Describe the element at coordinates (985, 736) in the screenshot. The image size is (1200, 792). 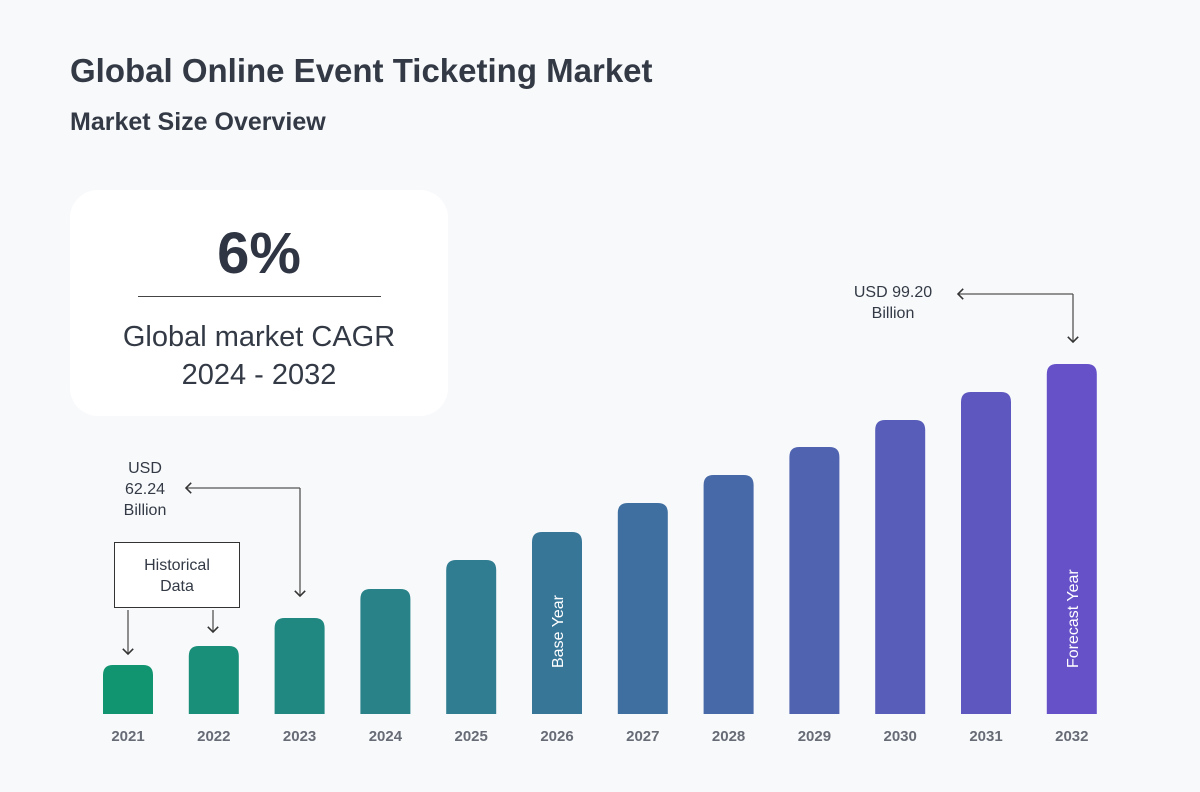
I see `x-tick-label: 2031` at that location.